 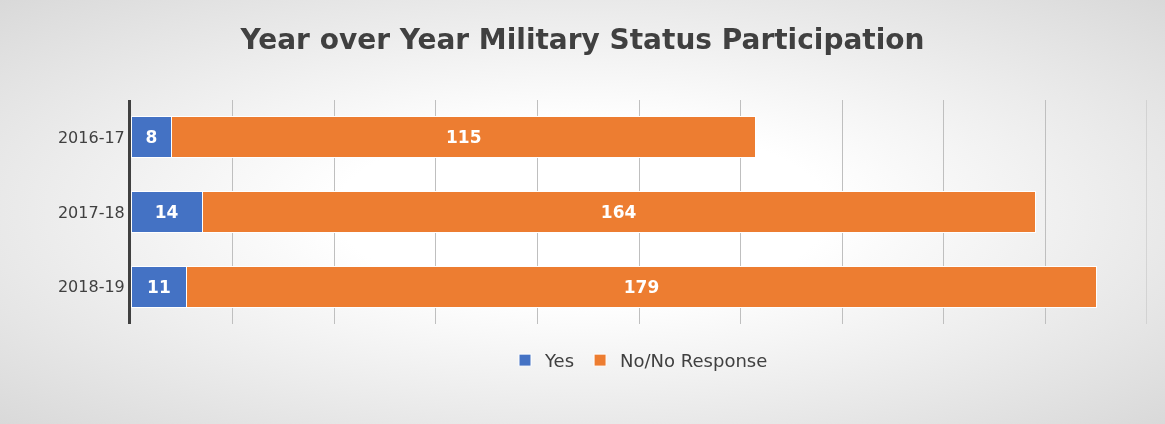 I want to click on y-tick-label: 2018-19, so click(x=91, y=287).